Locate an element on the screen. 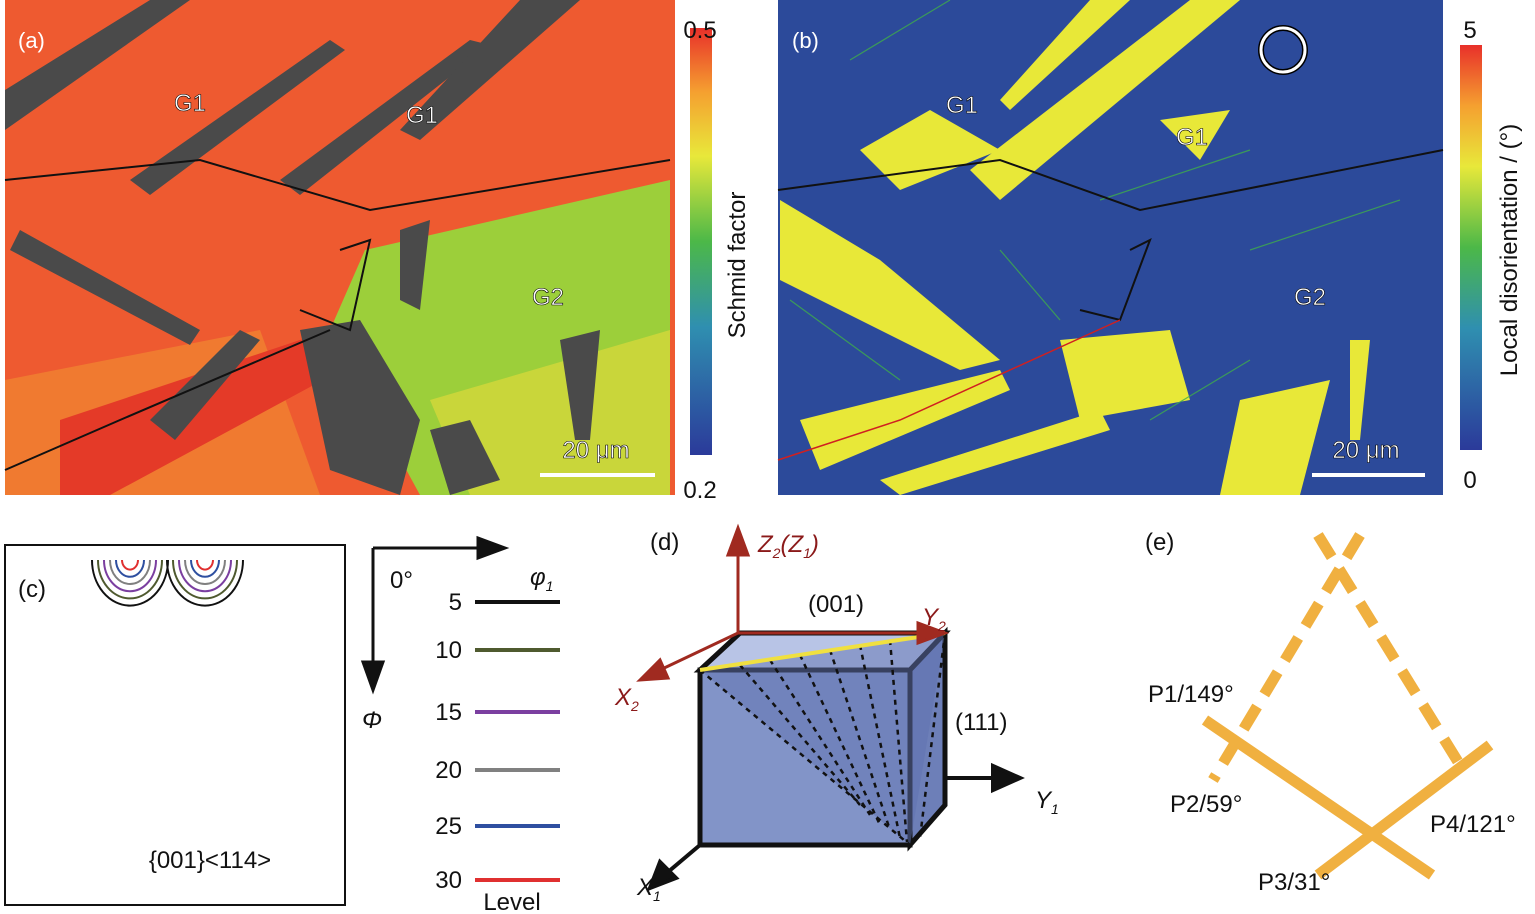 This screenshot has width=1535, height=914. sample-axes is located at coordinates (835, 827).